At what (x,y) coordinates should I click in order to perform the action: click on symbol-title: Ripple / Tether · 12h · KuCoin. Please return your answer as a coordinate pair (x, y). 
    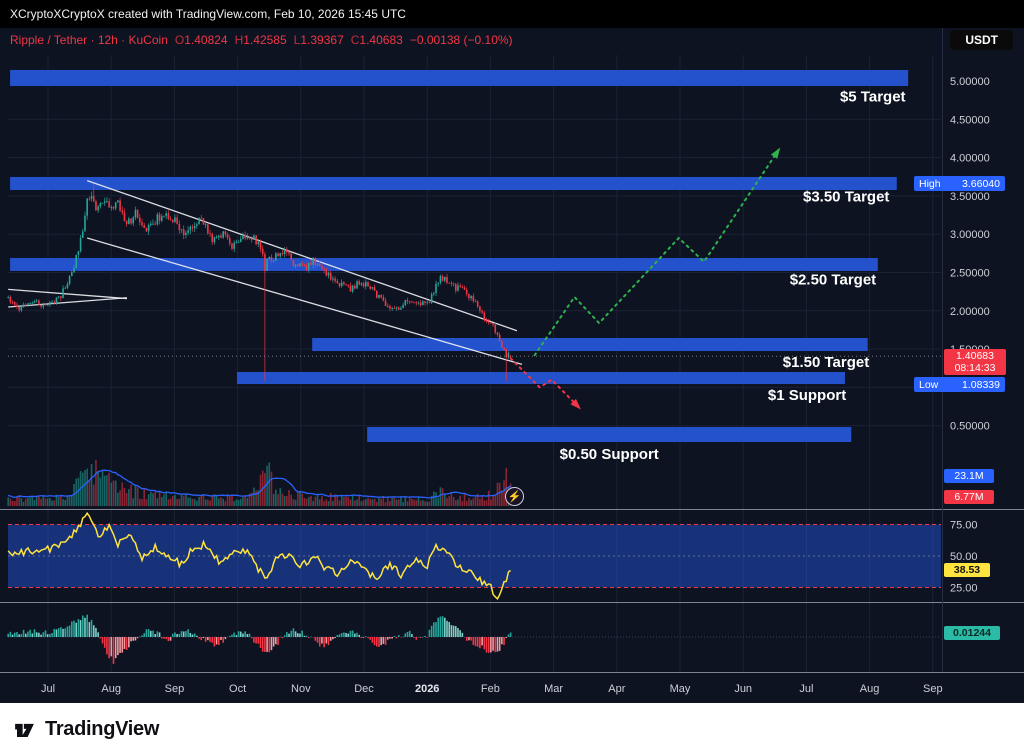
    Looking at the image, I should click on (89, 40).